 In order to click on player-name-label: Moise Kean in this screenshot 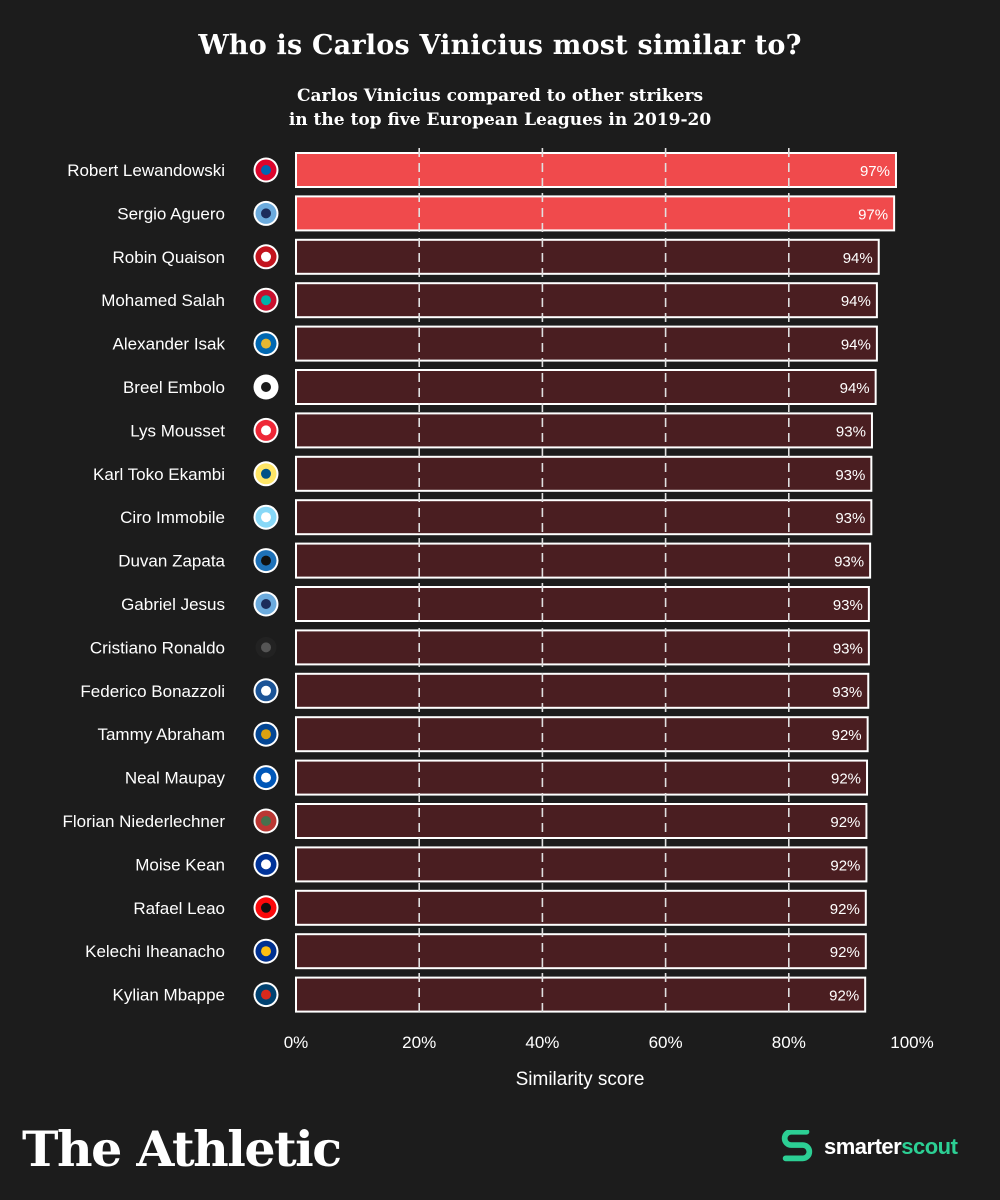, I will do `click(180, 864)`.